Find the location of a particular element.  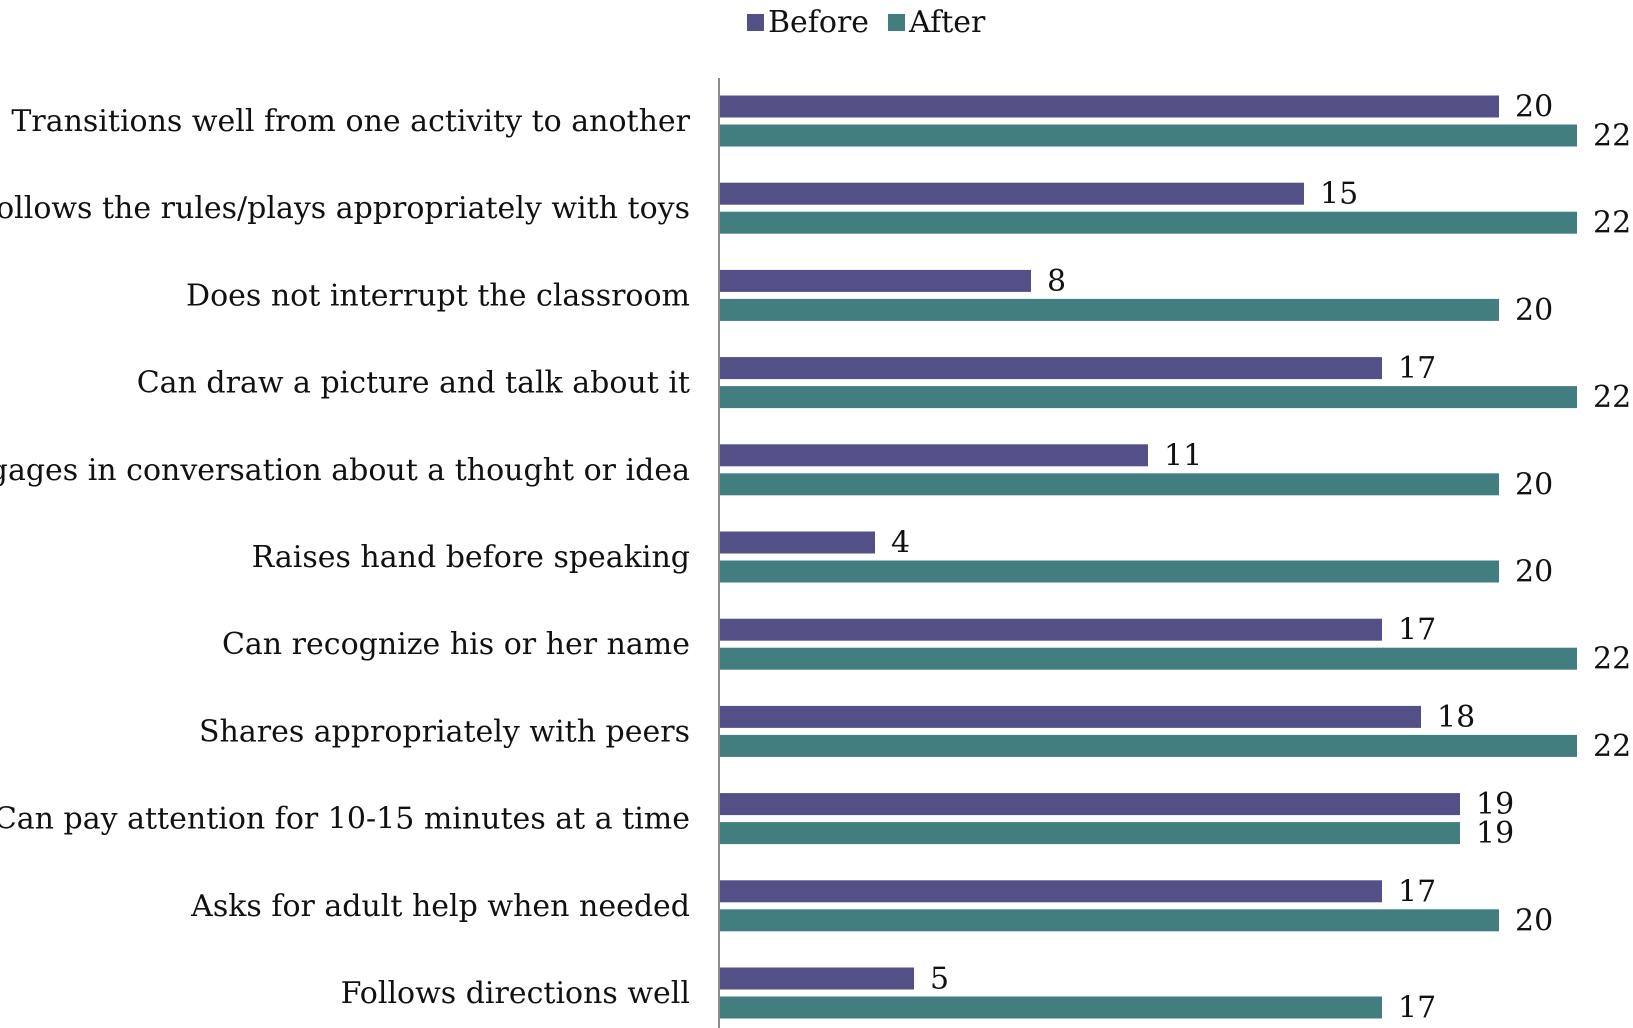

category-label: Can draw a picture and talk about it is located at coordinates (413, 383).